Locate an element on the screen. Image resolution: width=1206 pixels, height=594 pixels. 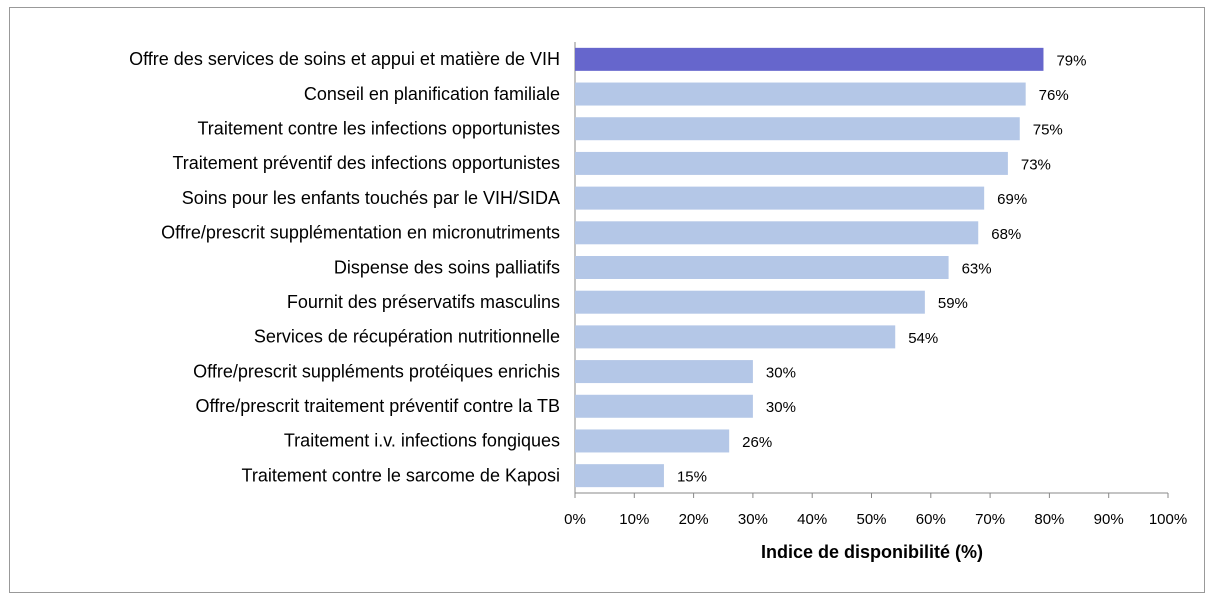
value-label: 26% is located at coordinates (757, 442).